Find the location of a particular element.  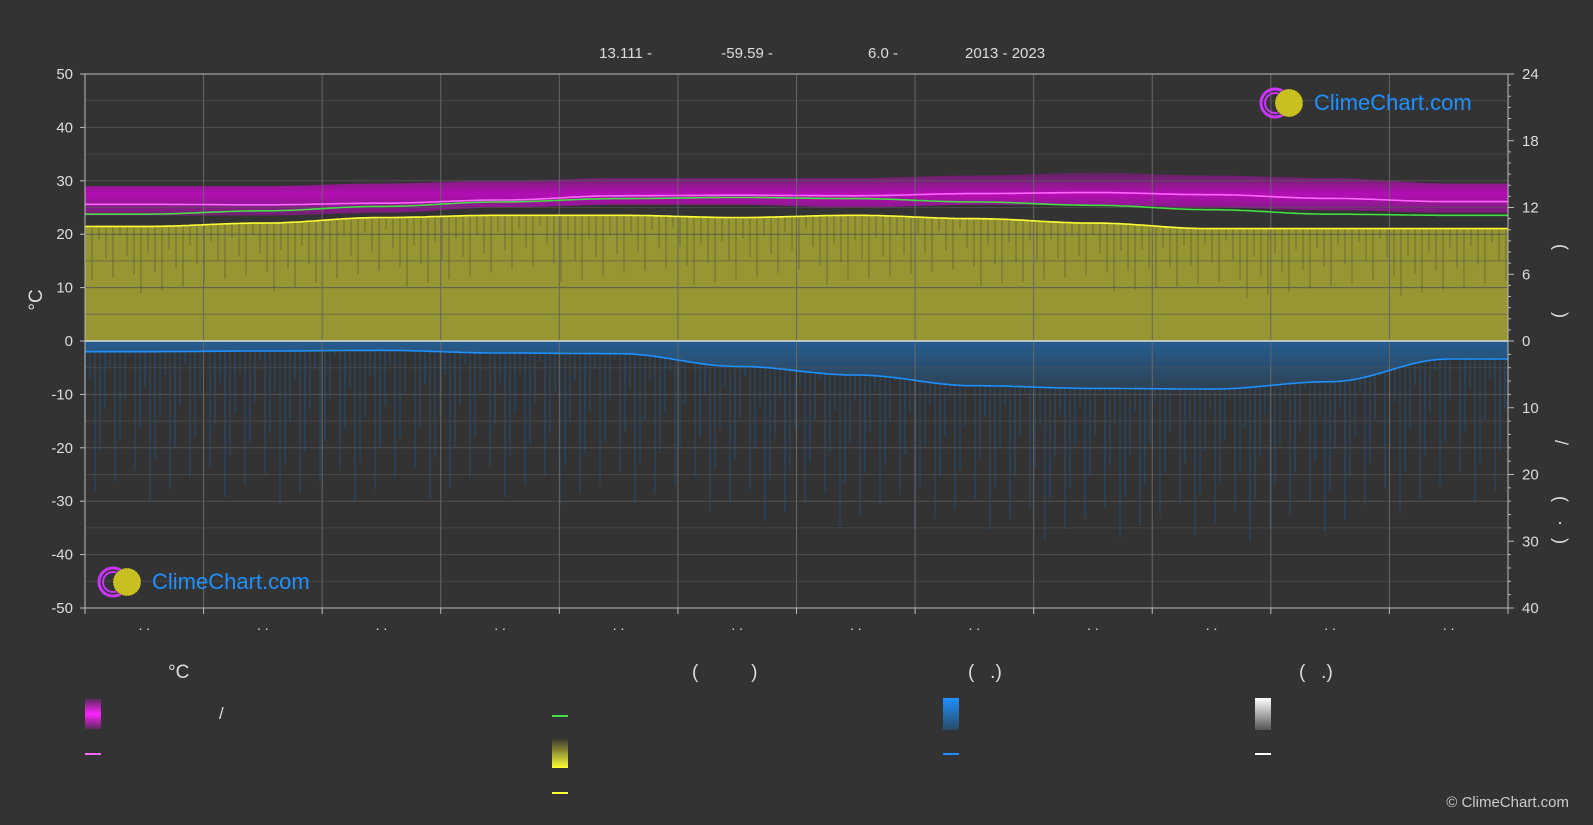

mean-temperature-line is located at coordinates (796, 198).